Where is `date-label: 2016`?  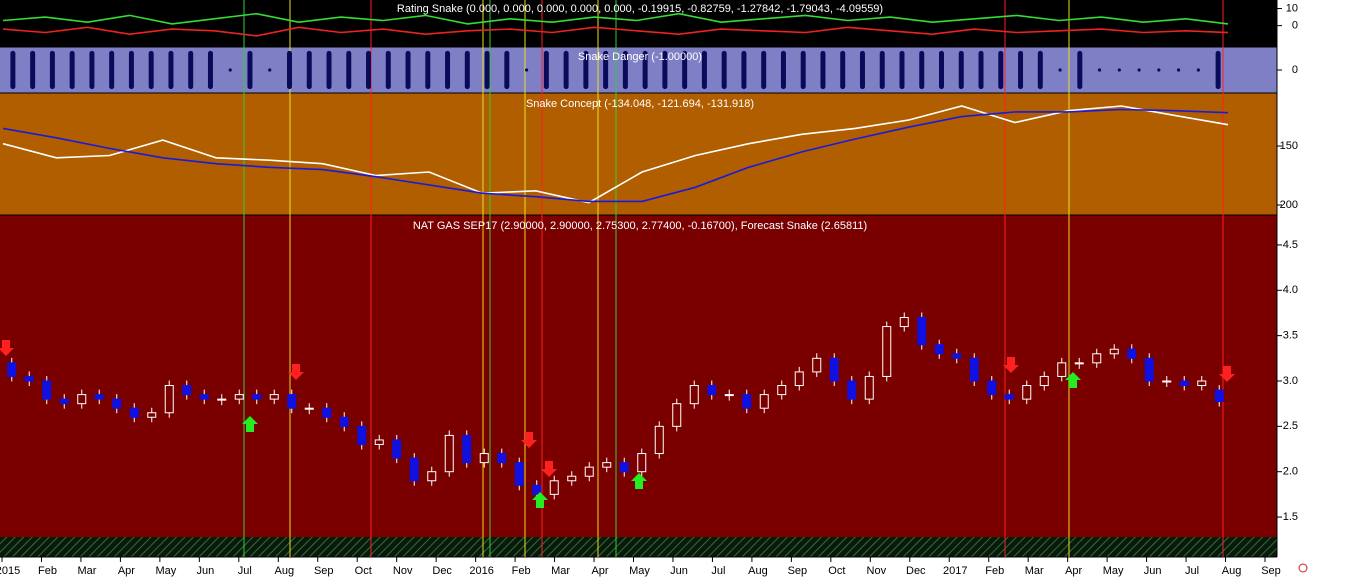
date-label: 2016 is located at coordinates (481, 571).